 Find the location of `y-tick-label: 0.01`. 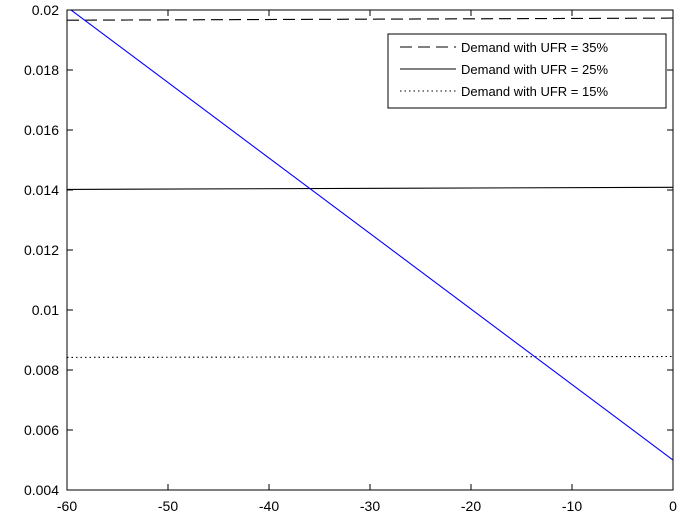

y-tick-label: 0.01 is located at coordinates (45, 310).